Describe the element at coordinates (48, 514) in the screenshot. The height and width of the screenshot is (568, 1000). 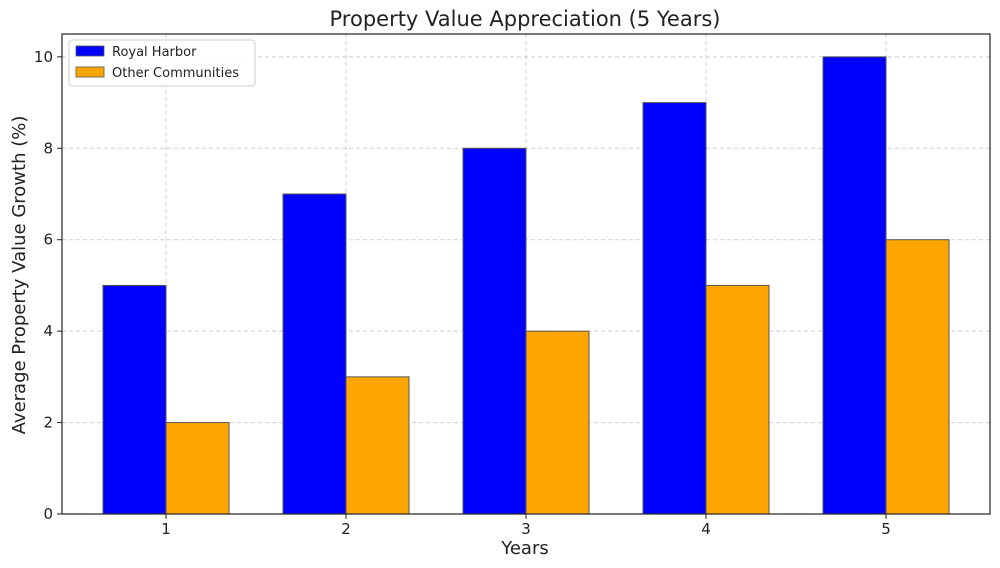
I see `y-tick-label: 0` at that location.